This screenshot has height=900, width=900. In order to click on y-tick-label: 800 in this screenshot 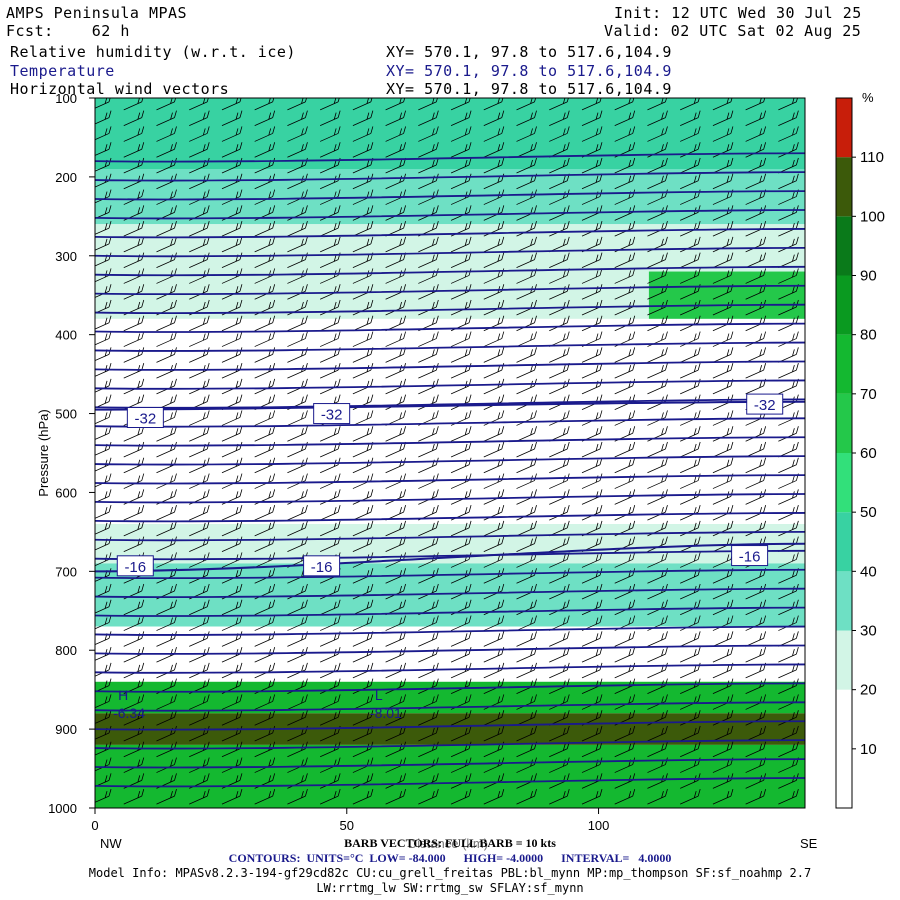, I will do `click(66, 650)`.